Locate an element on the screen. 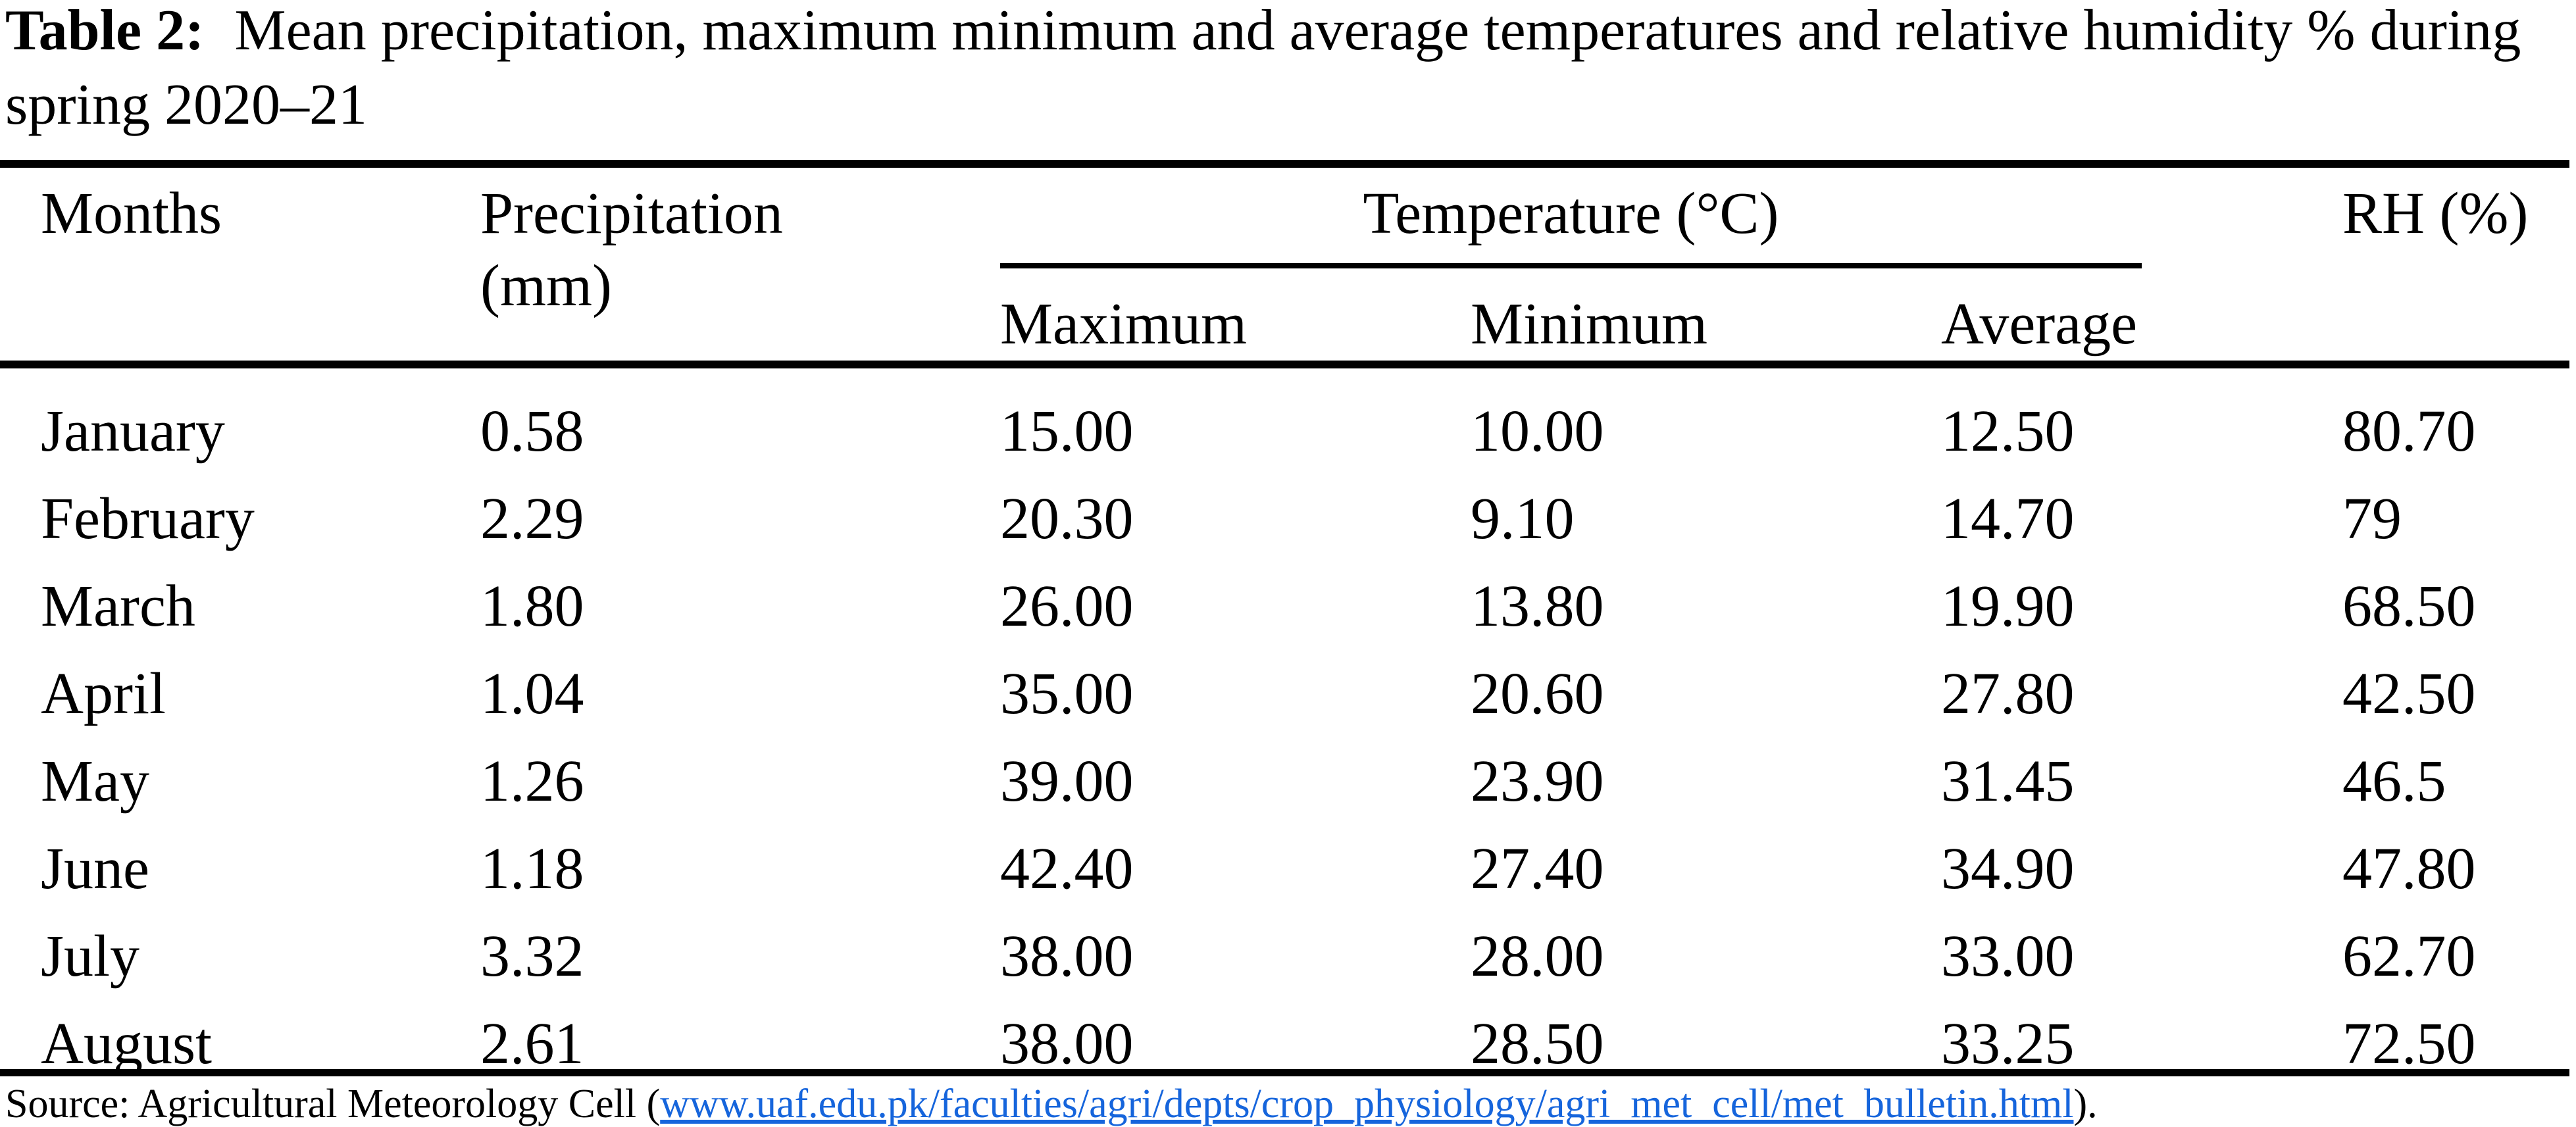  cell-month: April is located at coordinates (103, 693).